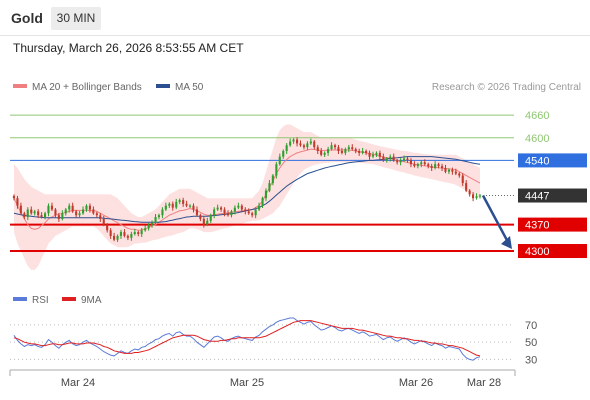 Image resolution: width=590 pixels, height=400 pixels. I want to click on level-label-4540: 4540, so click(537, 161).